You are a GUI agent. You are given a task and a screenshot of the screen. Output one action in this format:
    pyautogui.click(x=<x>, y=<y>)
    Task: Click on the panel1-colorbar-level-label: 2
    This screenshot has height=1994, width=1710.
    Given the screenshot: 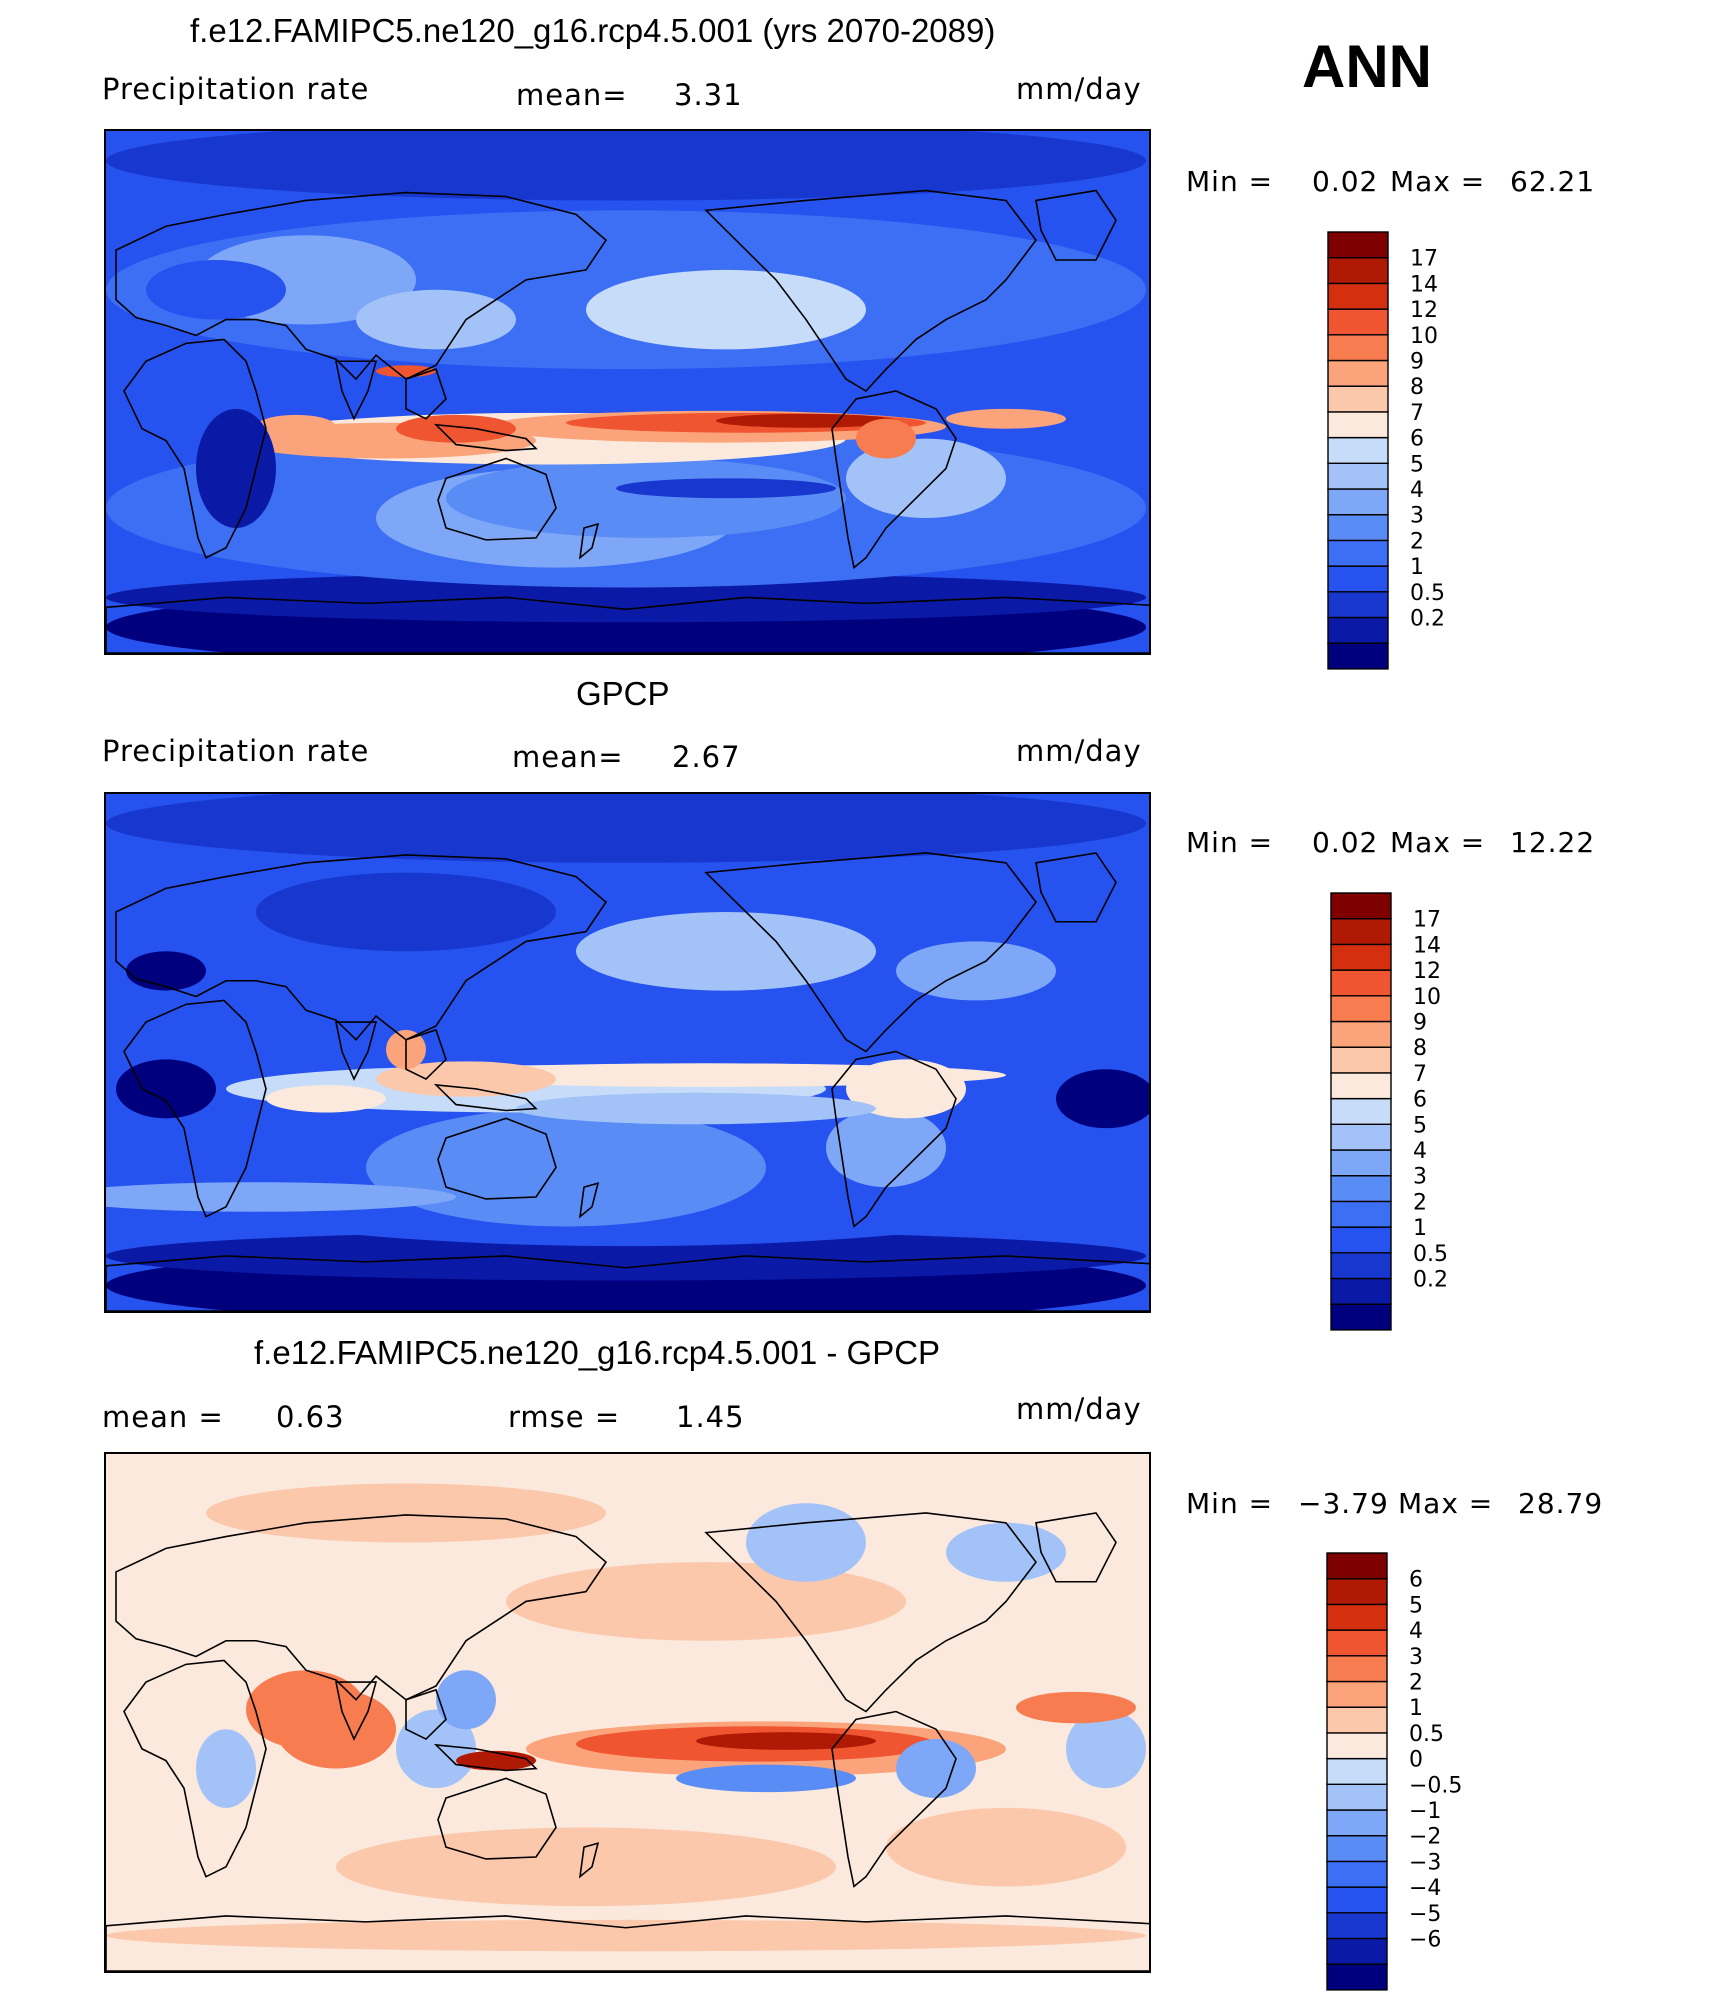 What is the action you would take?
    pyautogui.click(x=1417, y=541)
    